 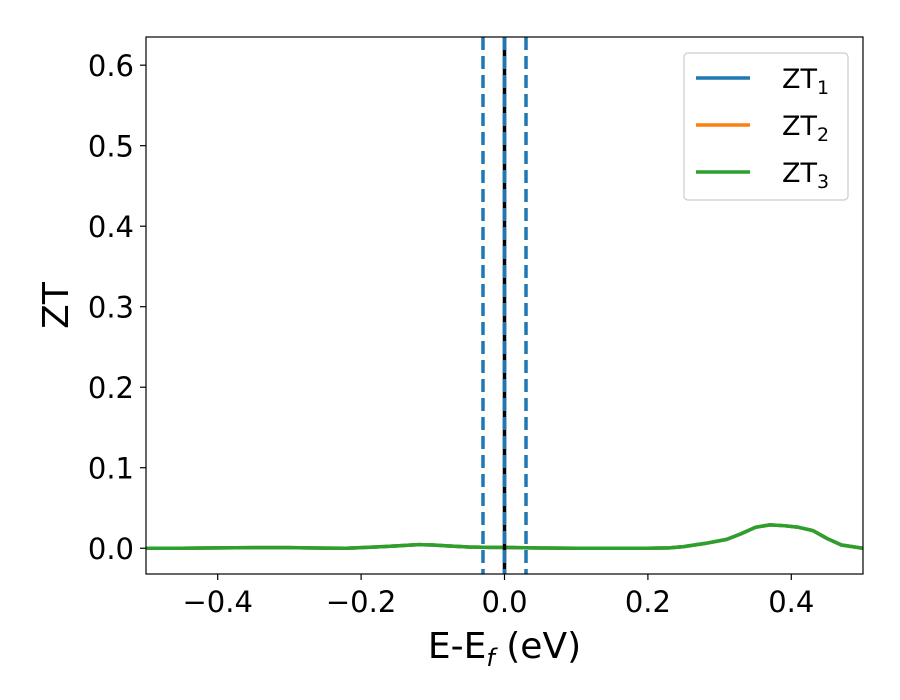 I want to click on legend-label-zt3: ZT3, so click(x=805, y=175).